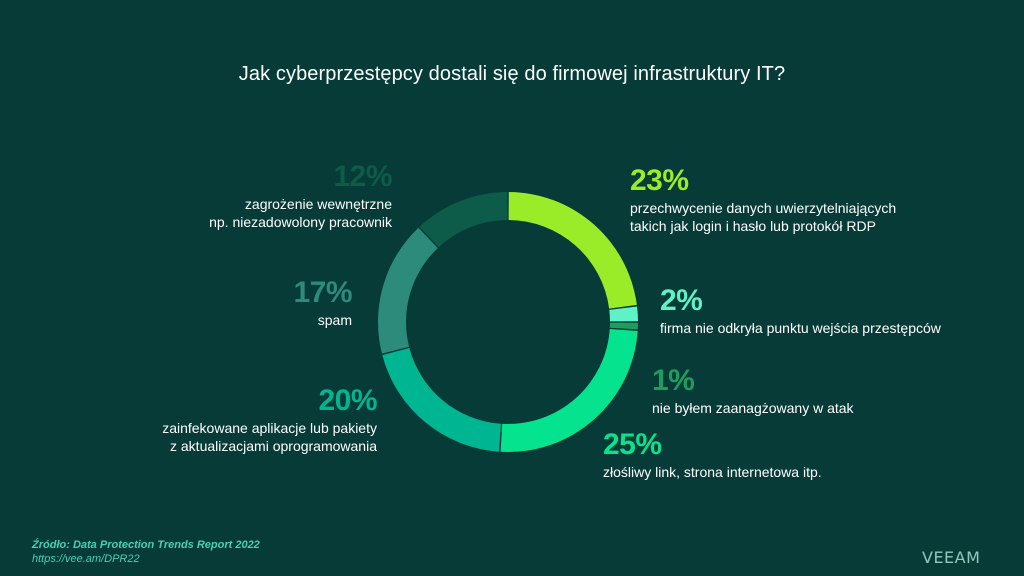  What do you see at coordinates (753, 408) in the screenshot?
I see `label-not-involved-line1: nie byłem zaanagżowany w atak` at bounding box center [753, 408].